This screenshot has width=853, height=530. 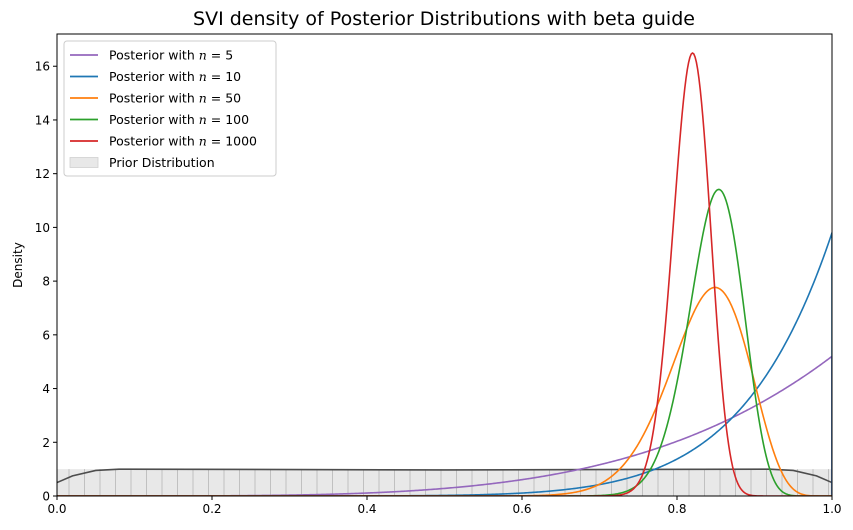 I want to click on y-tick-label: 2, so click(x=46, y=443).